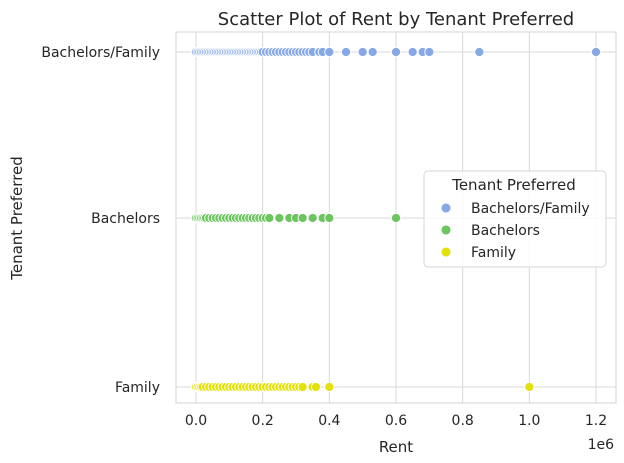 Image resolution: width=624 pixels, height=463 pixels. Describe the element at coordinates (125, 219) in the screenshot. I see `y-tick-label: Bachelors` at that location.